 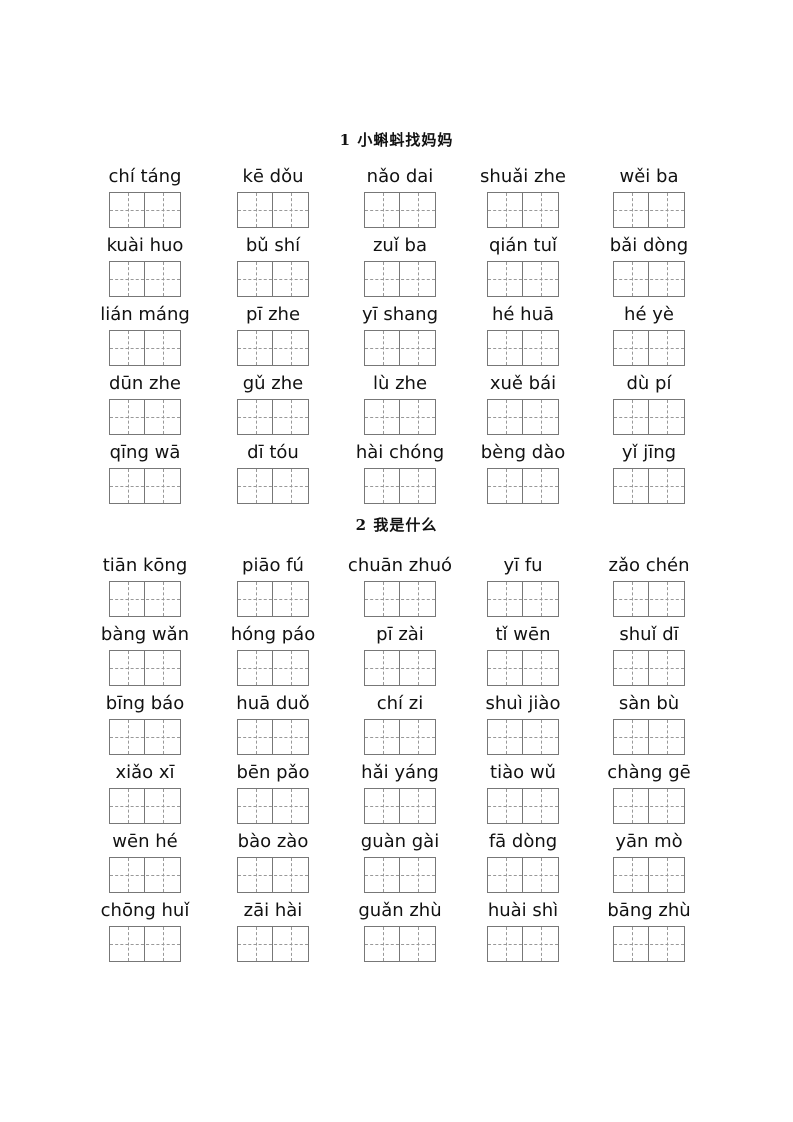 I want to click on word-item: hài chóng, so click(x=400, y=471).